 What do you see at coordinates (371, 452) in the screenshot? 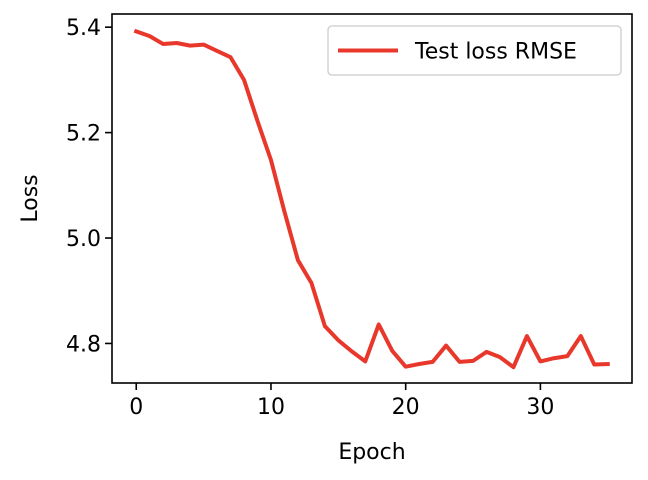
I see `x-axis-title: Epoch` at bounding box center [371, 452].